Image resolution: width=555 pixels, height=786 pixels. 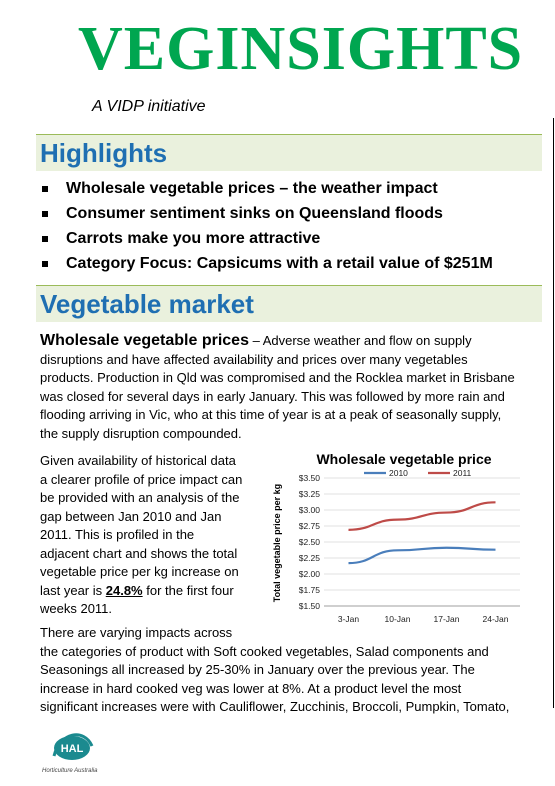 I want to click on chart-y-tick-label: $3.00, so click(x=310, y=510).